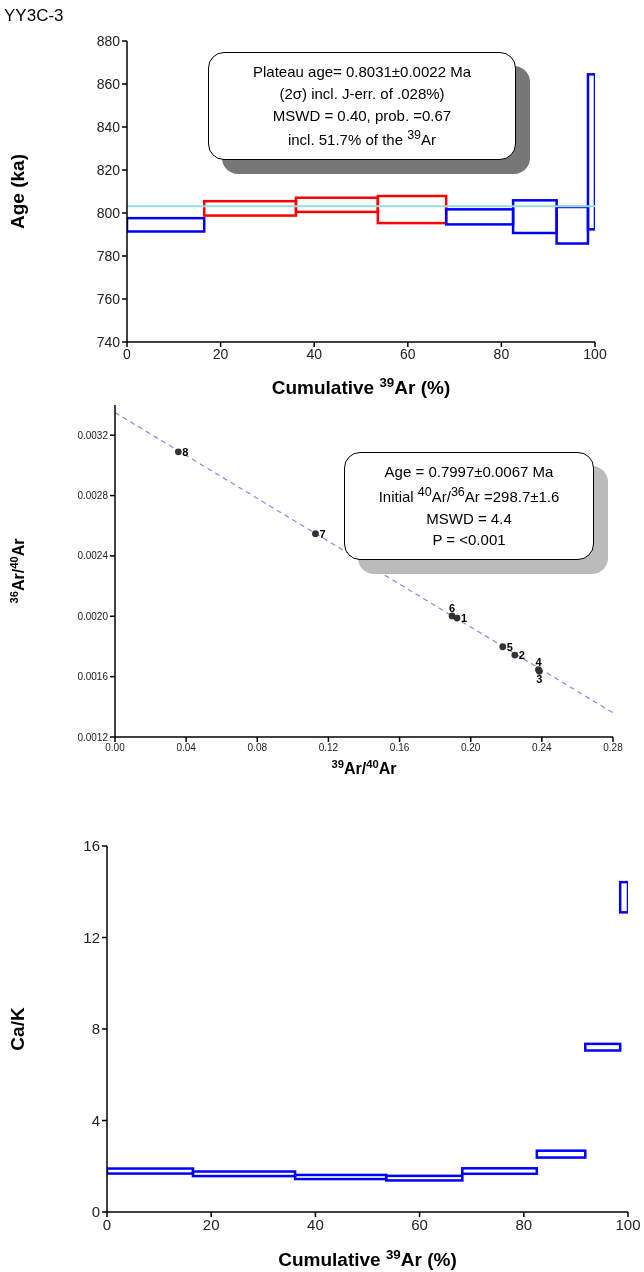 The height and width of the screenshot is (1272, 644). Describe the element at coordinates (362, 139) in the screenshot. I see `annotation: incl. 51.7% of the $^{39}$Ar` at that location.